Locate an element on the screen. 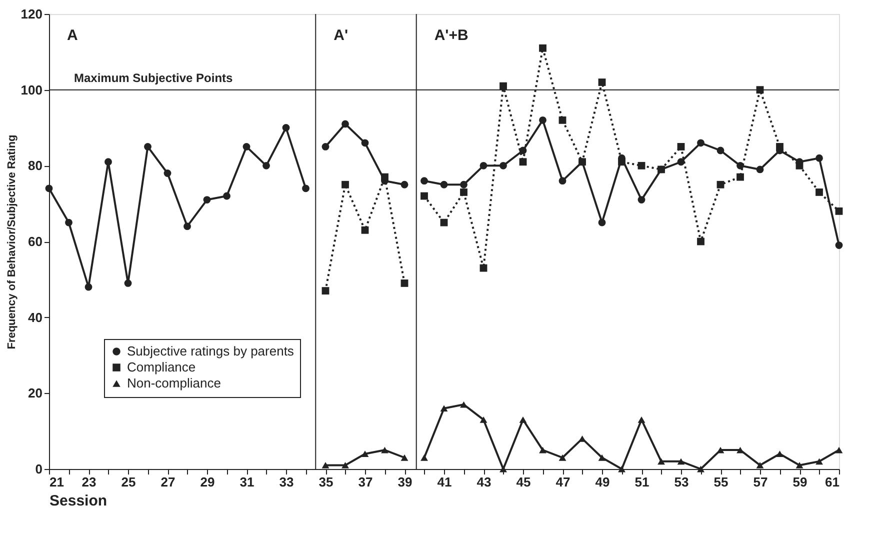  x-tick-label: 49 is located at coordinates (602, 482).